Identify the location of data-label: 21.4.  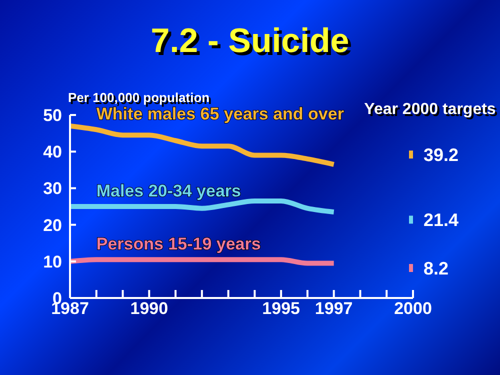
(441, 220).